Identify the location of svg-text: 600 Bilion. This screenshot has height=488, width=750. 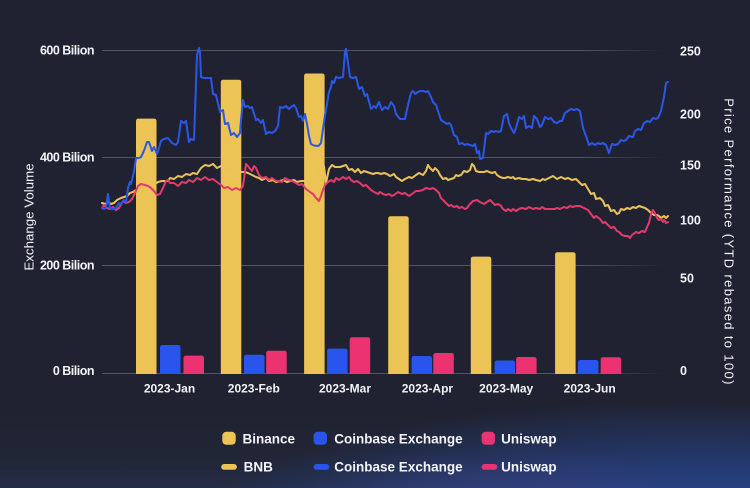
(67, 51).